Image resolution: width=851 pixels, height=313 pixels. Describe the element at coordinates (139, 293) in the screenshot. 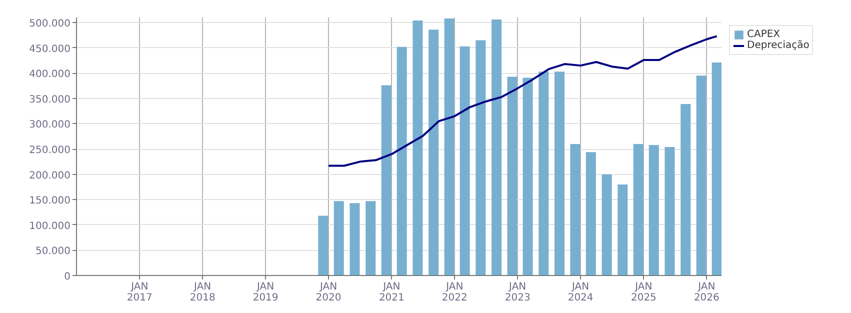

I see `x-tick-label: JAN 2017` at that location.